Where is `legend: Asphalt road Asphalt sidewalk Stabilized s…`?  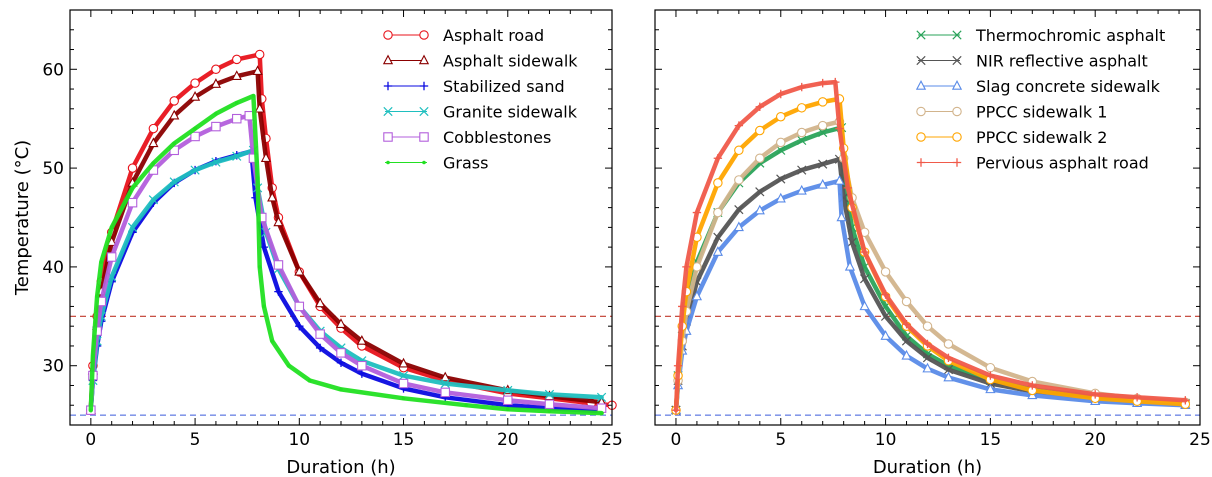 legend: Asphalt road Asphalt sidewalk Stabilized s… is located at coordinates (480, 99).